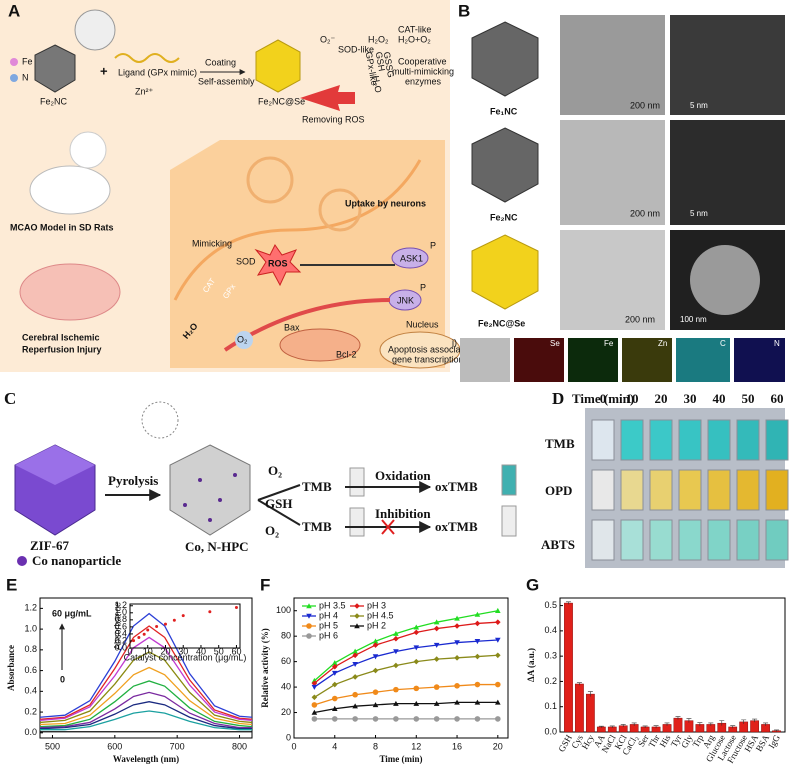 The height and width of the screenshot is (770, 790). I want to click on label: gene transcription, so click(428, 359).